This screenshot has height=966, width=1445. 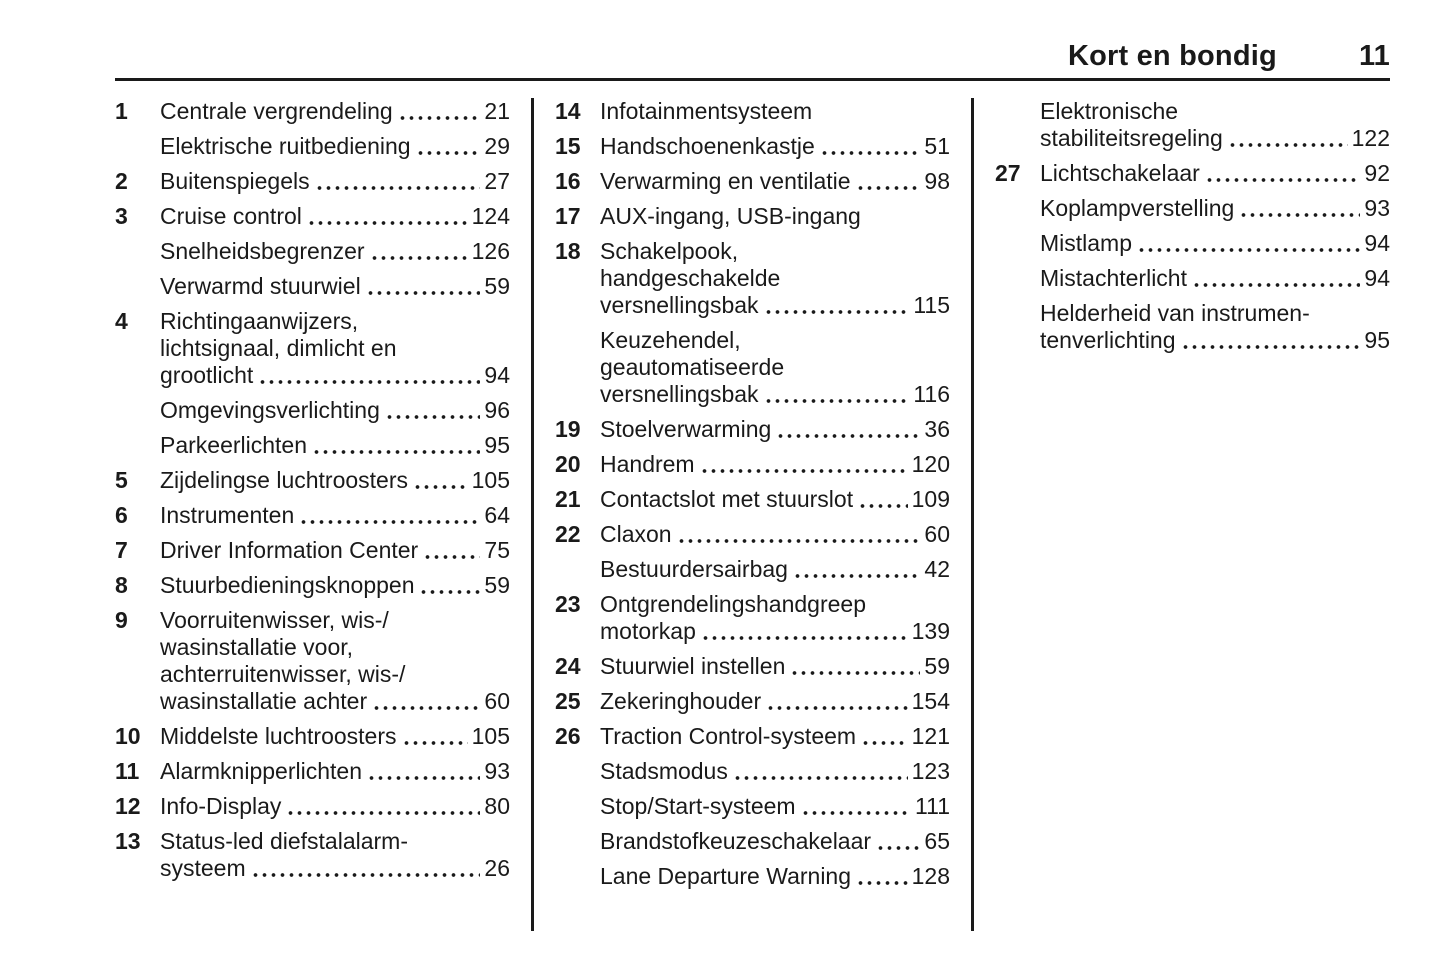 What do you see at coordinates (1120, 173) in the screenshot?
I see `entry-title: Lichtschakelaar` at bounding box center [1120, 173].